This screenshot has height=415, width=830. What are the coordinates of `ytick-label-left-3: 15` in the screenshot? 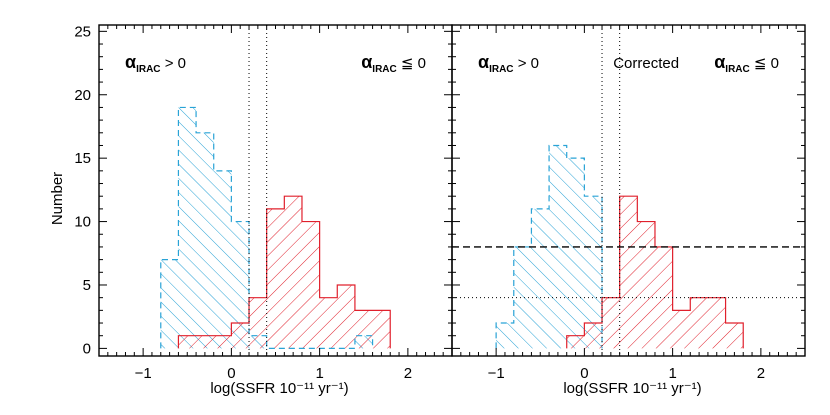 It's located at (82, 158).